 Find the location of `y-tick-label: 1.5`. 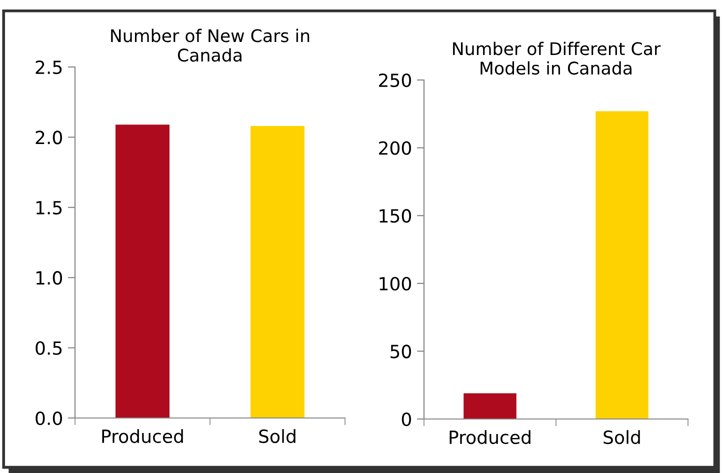

y-tick-label: 1.5 is located at coordinates (49, 208).